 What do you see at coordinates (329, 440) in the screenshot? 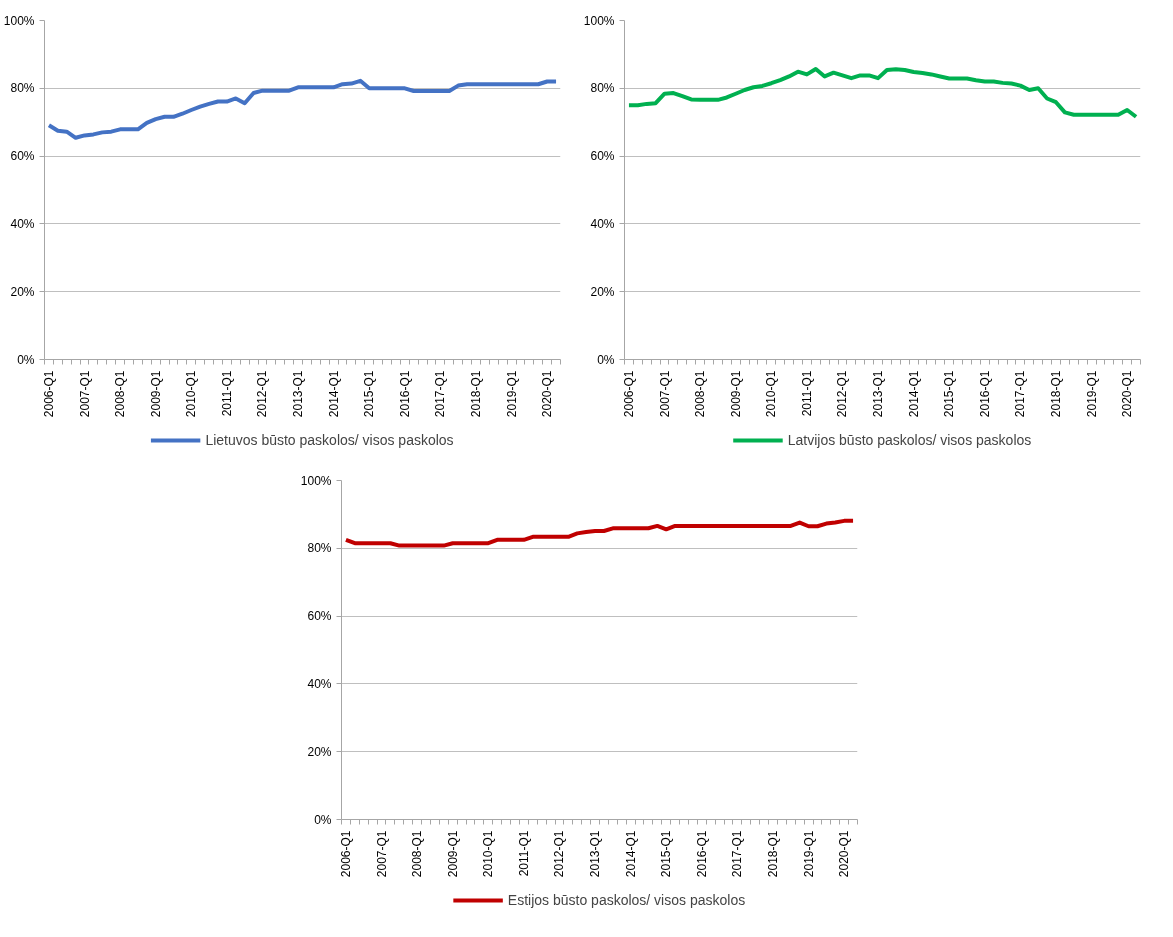
I see `legend-label: Lietuvos būsto paskolos/ visos paskolos` at bounding box center [329, 440].